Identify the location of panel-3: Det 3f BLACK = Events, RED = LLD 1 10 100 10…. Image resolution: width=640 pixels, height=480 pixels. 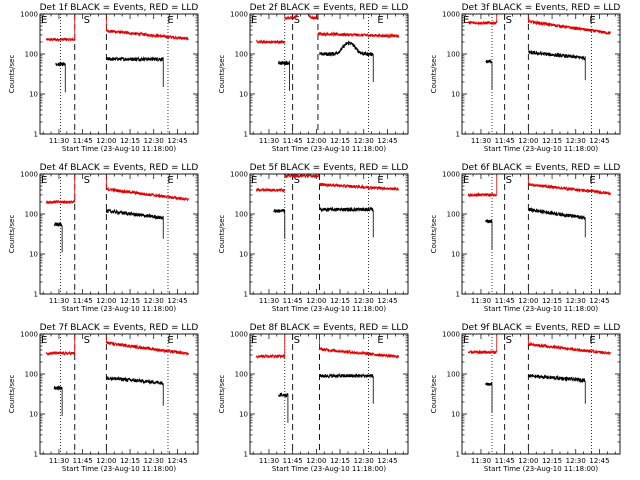
(525, 78).